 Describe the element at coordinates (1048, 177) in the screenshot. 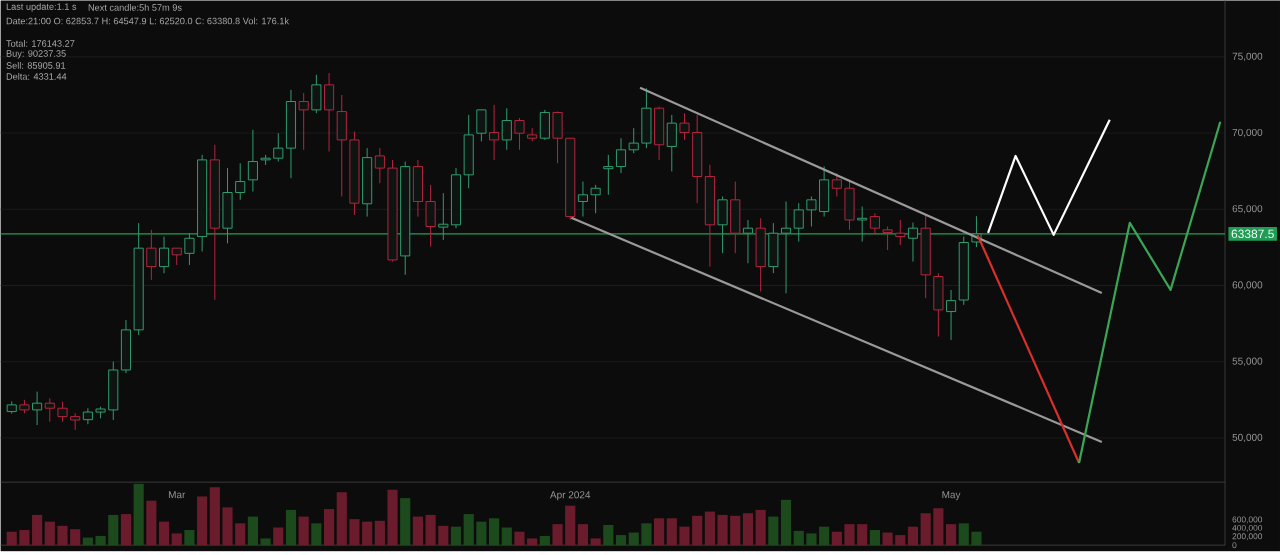

I see `line-series` at that location.